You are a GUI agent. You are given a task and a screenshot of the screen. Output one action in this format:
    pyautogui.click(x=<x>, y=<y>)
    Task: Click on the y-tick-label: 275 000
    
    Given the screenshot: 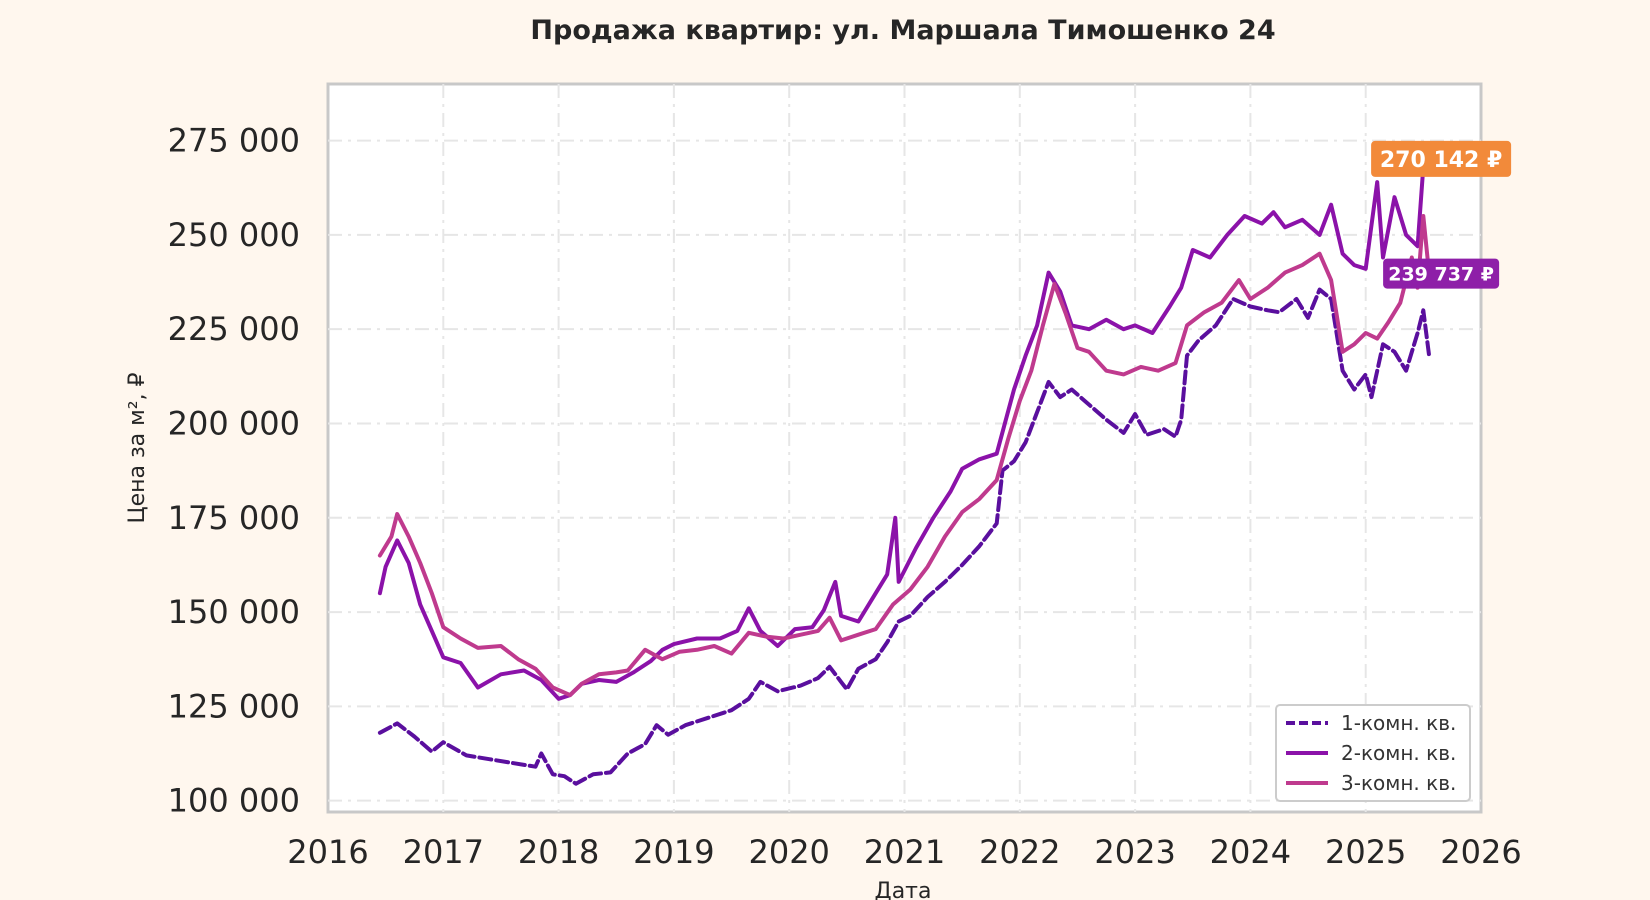 What is the action you would take?
    pyautogui.click(x=234, y=141)
    